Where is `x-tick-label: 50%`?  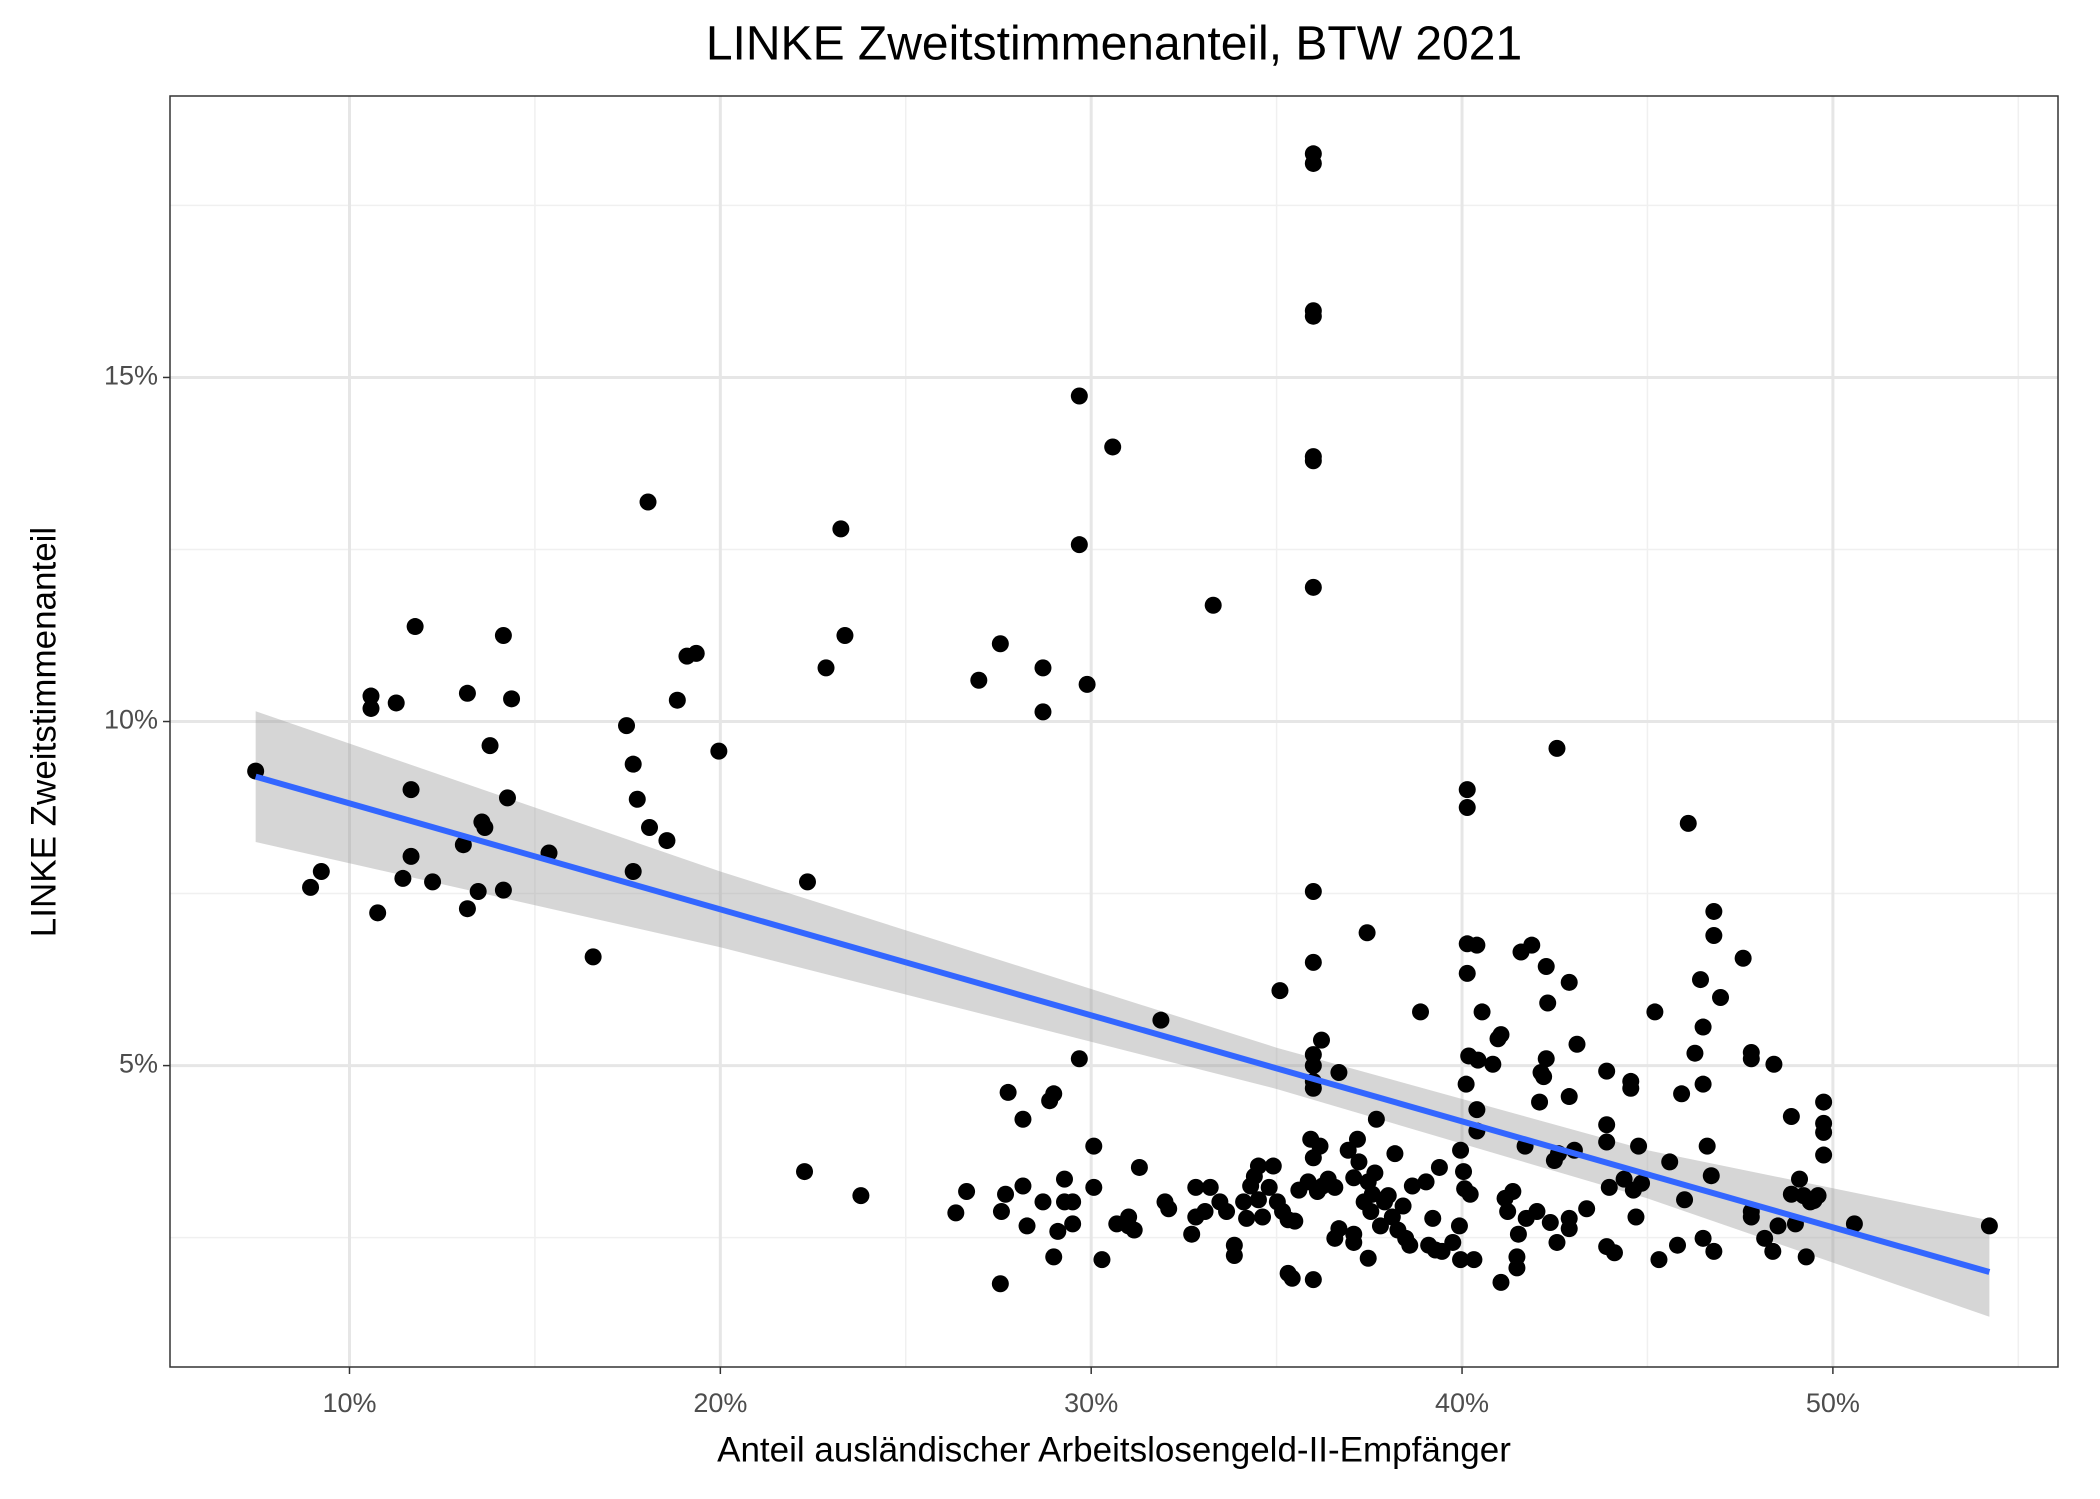 x-tick-label: 50% is located at coordinates (1833, 1403).